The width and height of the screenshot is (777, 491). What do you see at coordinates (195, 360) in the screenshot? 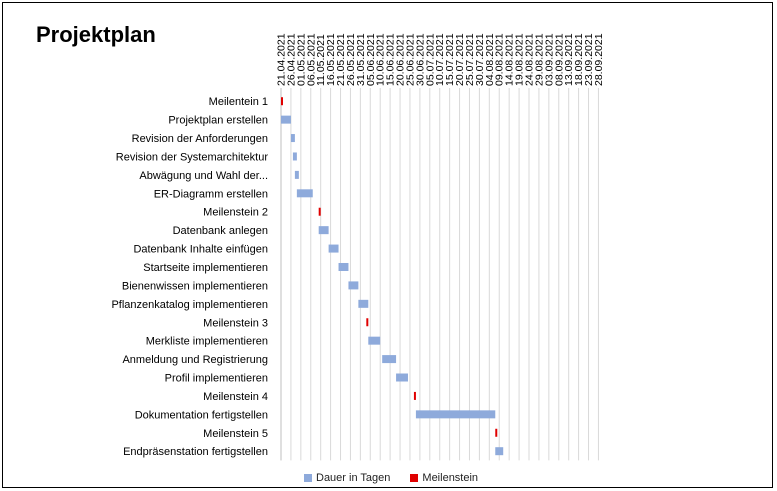
I see `task-label: Anmeldung und Registrierung` at bounding box center [195, 360].